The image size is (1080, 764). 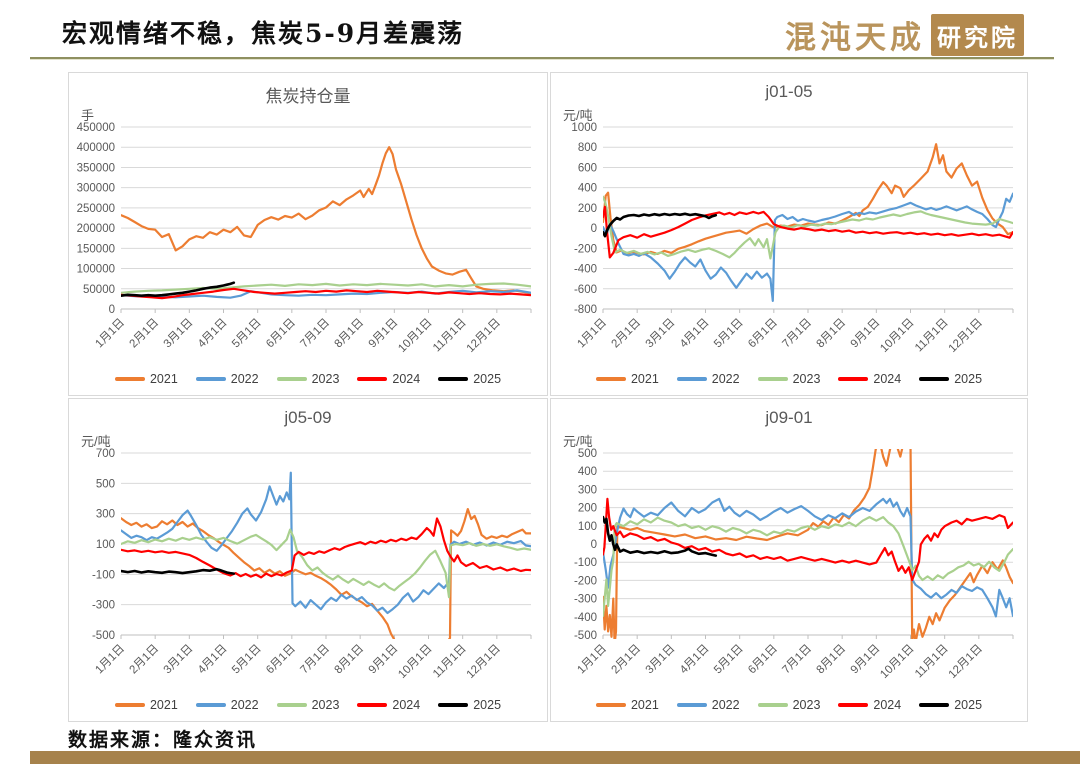 I want to click on legend-item: 2023, so click(x=308, y=379).